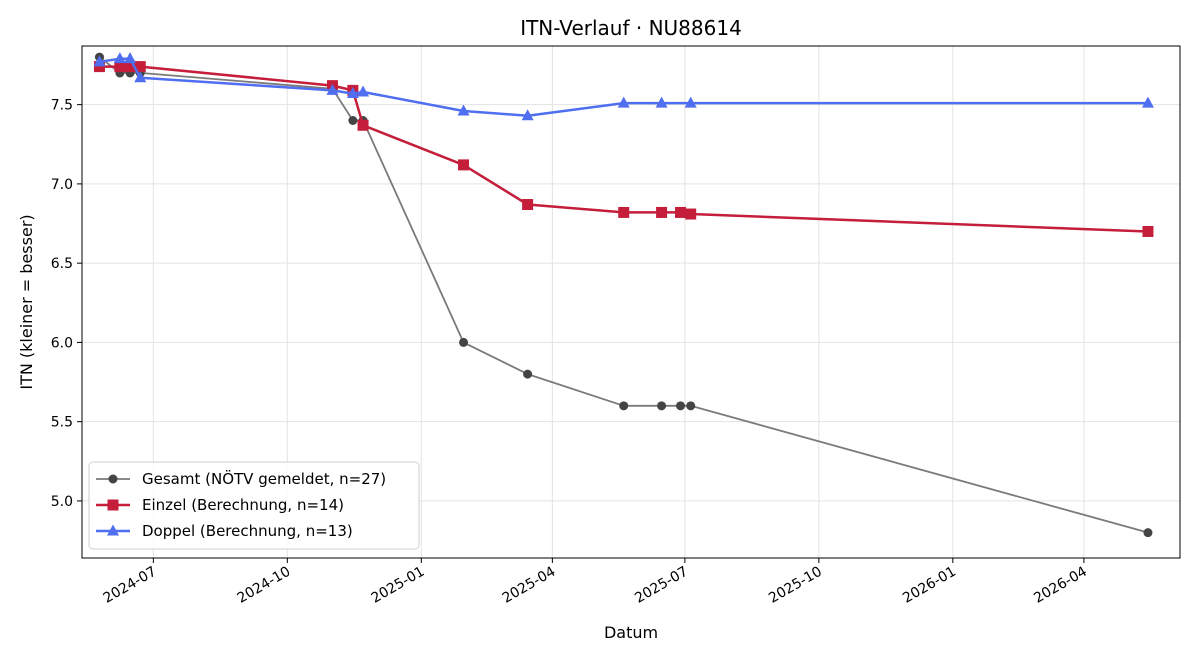  Describe the element at coordinates (62, 423) in the screenshot. I see `y-tick-label: 5.5` at that location.